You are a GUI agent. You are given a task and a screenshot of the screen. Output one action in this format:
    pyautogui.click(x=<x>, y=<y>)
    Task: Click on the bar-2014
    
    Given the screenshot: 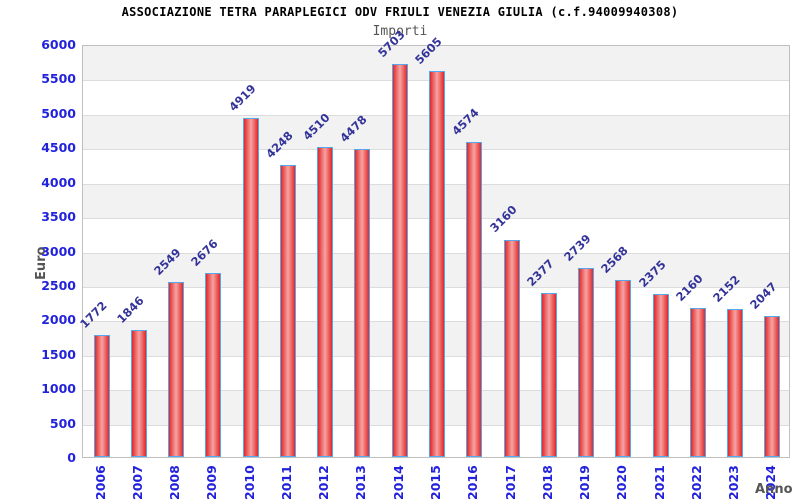 What is the action you would take?
    pyautogui.click(x=399, y=260)
    